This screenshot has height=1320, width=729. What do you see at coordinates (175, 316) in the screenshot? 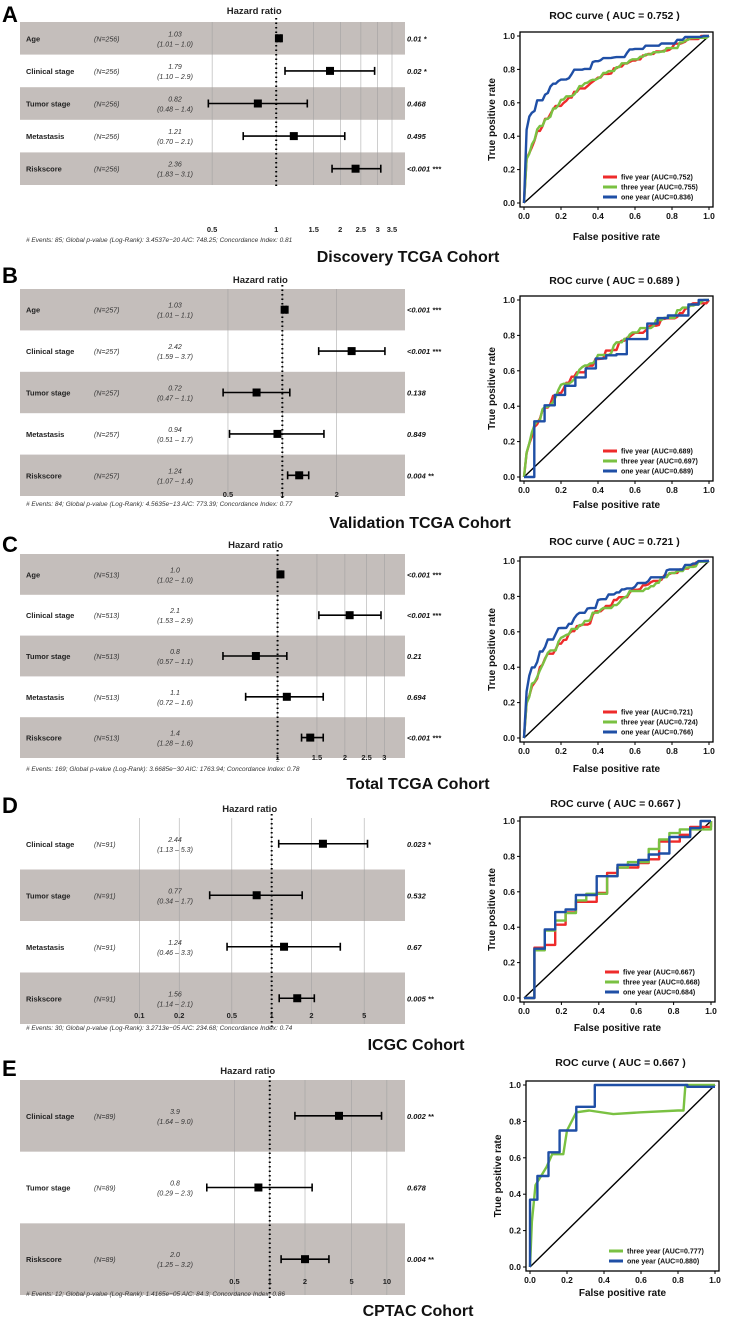
I see `row-ci: (1.01 – 1.1)` at bounding box center [175, 316].